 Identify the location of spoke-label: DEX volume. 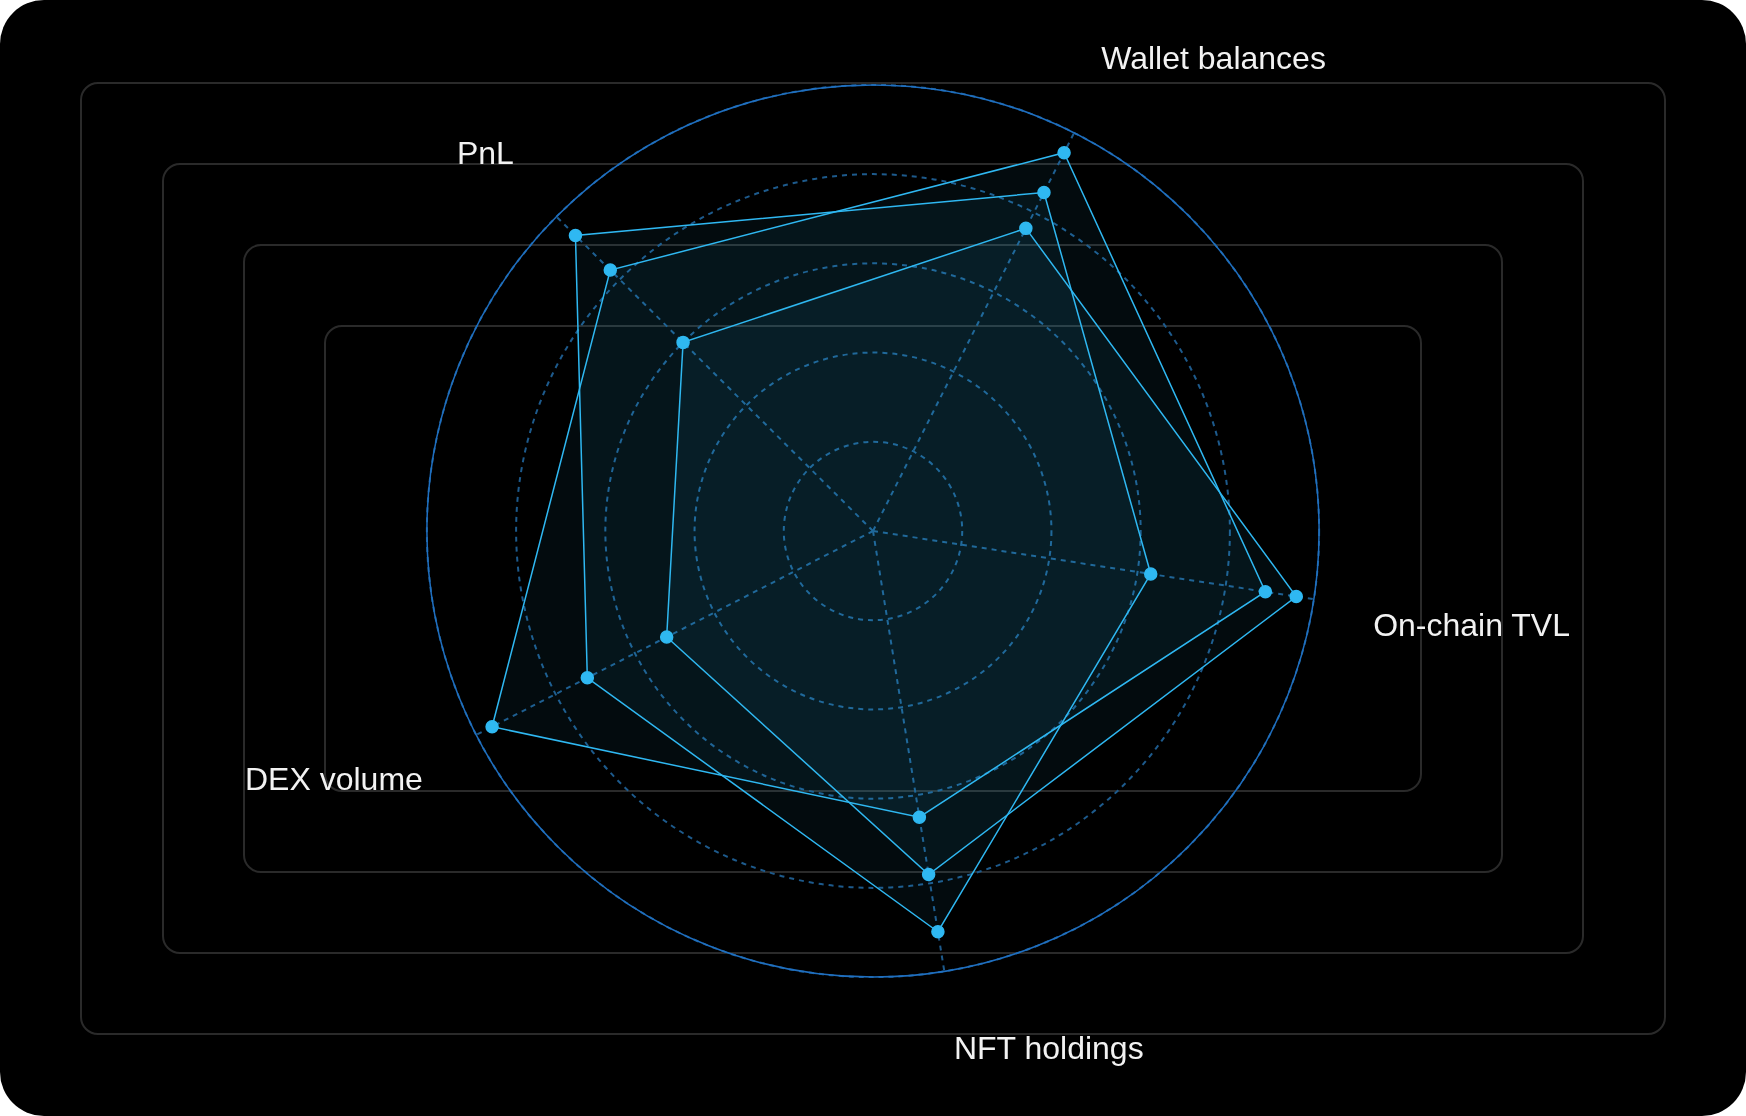
(334, 779).